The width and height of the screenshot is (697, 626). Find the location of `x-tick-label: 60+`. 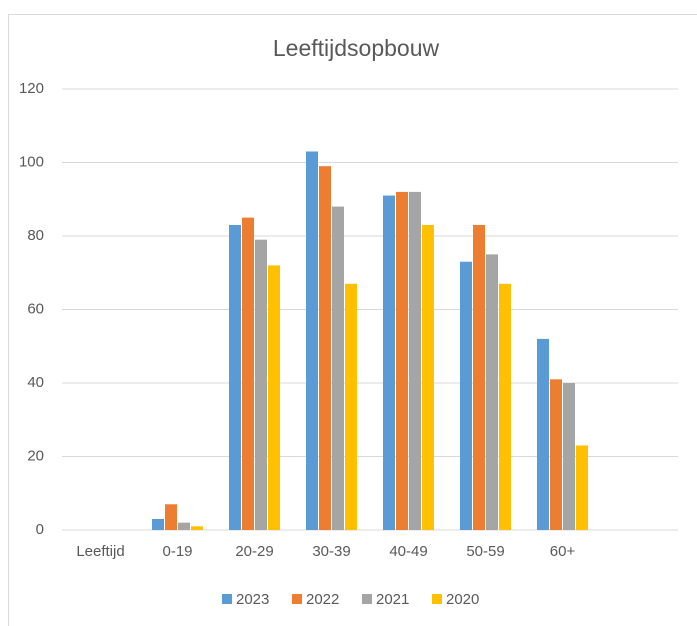

x-tick-label: 60+ is located at coordinates (563, 551).